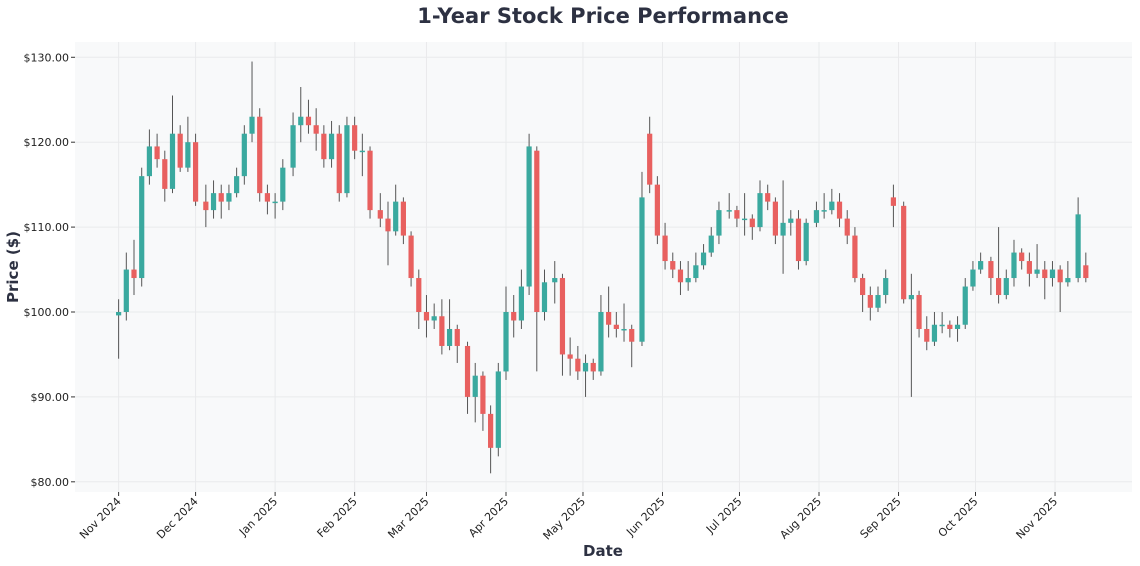  I want to click on x-tick-label: Oct 2025, so click(958, 517).